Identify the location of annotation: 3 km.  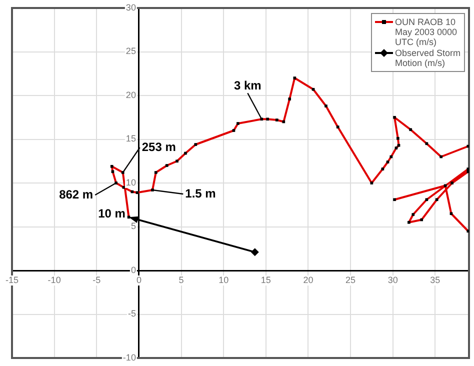
(248, 85).